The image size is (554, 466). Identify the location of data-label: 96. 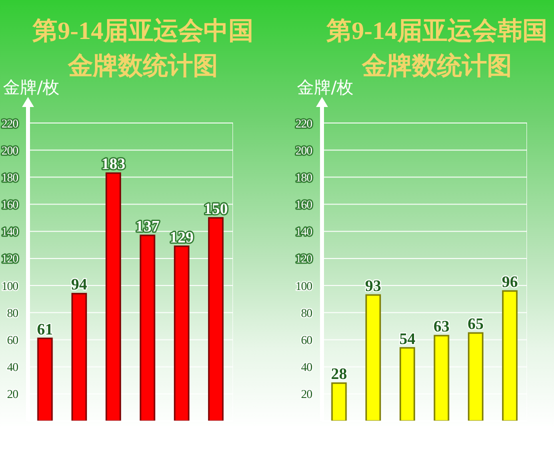
(510, 282).